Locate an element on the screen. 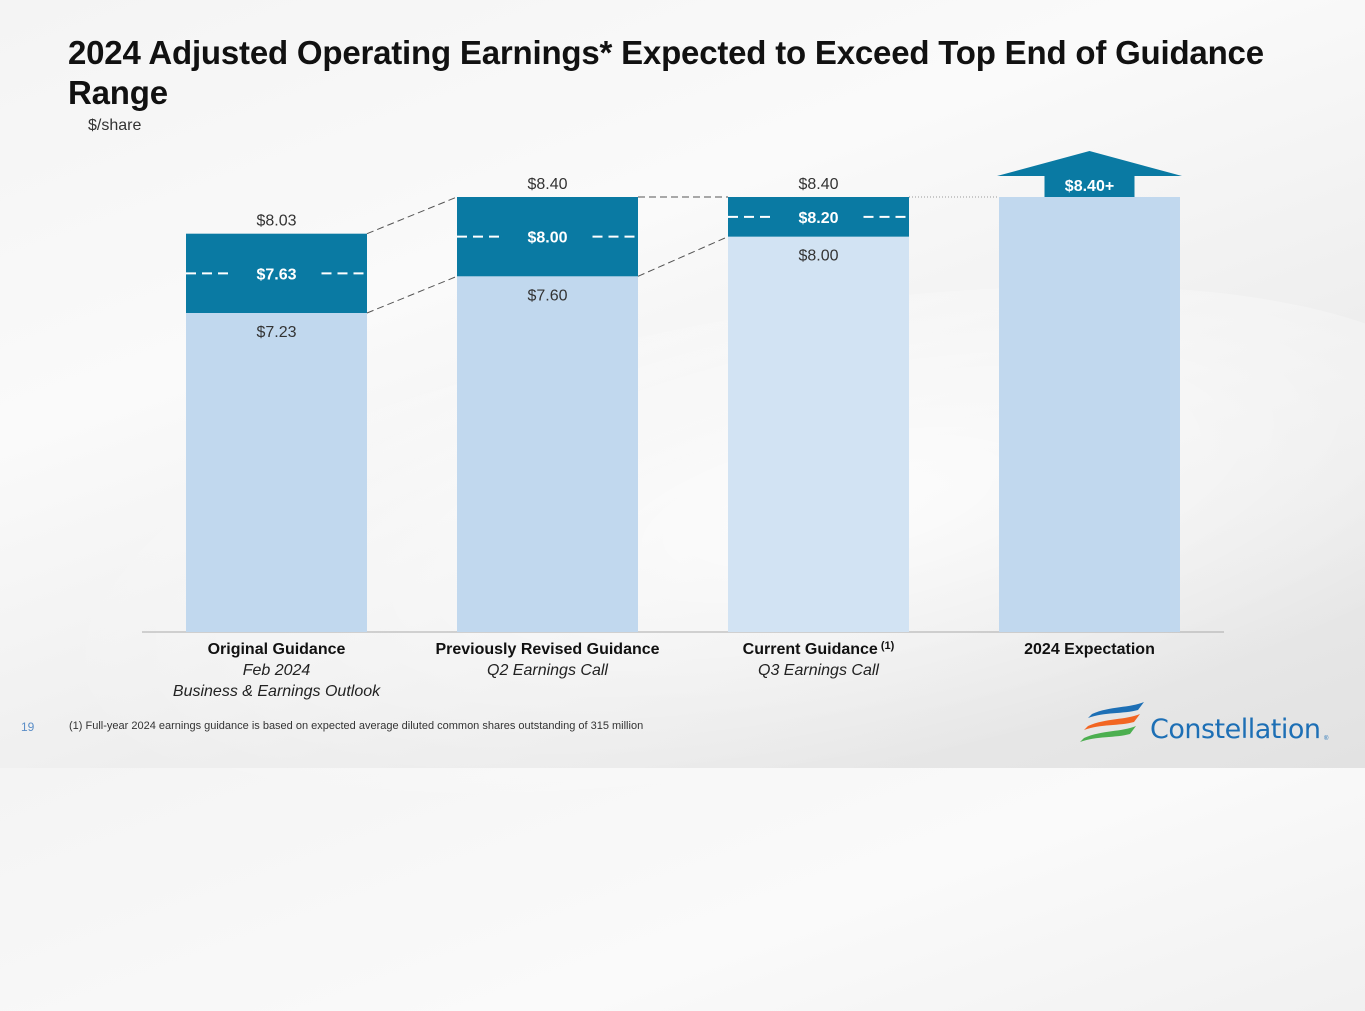 The width and height of the screenshot is (1365, 1011). label-mid: $8.20 is located at coordinates (818, 218).